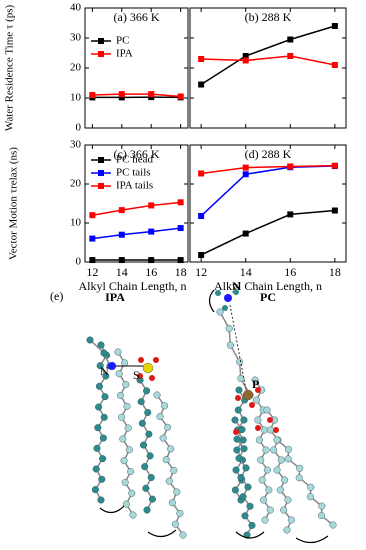 Image resolution: width=366 pixels, height=550 pixels. What do you see at coordinates (76, 223) in the screenshot?
I see `y-tick-label: 10` at bounding box center [76, 223].